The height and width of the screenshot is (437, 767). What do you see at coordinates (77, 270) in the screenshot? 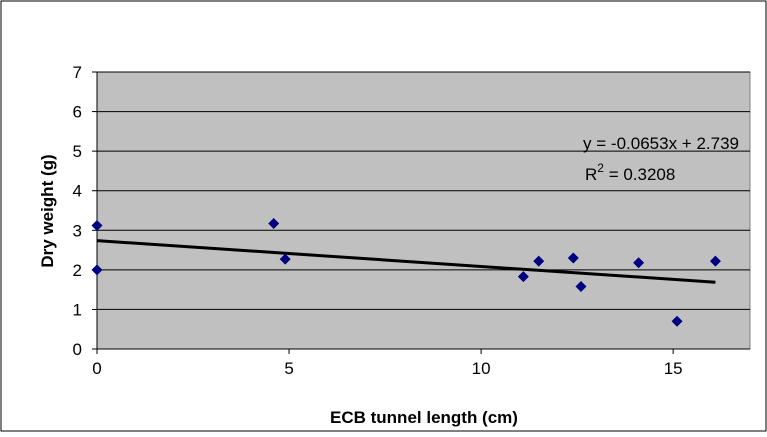
I see `y-tick-label: 2` at bounding box center [77, 270].